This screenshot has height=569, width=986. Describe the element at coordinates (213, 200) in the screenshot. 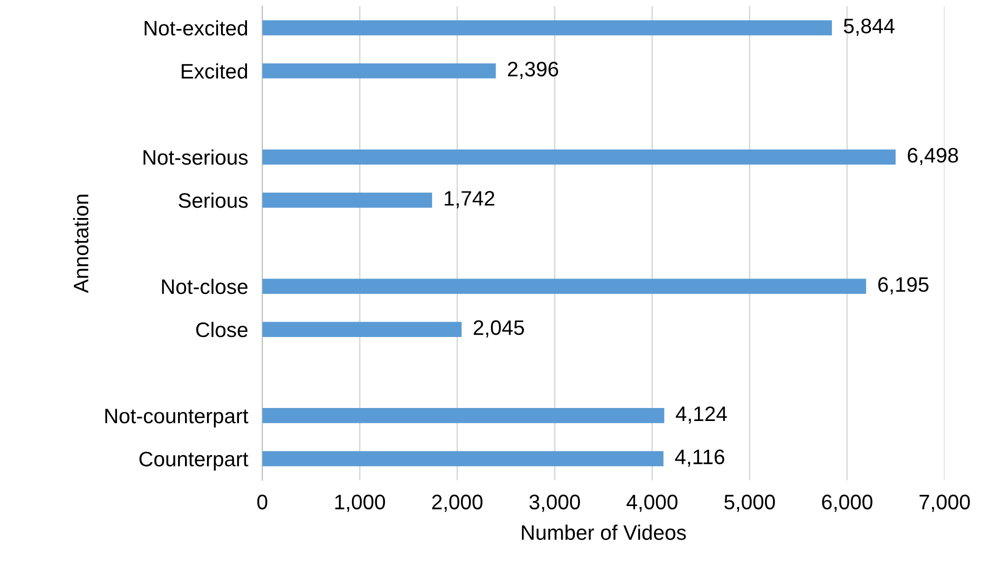

I see `y-tick-label: Serious` at that location.